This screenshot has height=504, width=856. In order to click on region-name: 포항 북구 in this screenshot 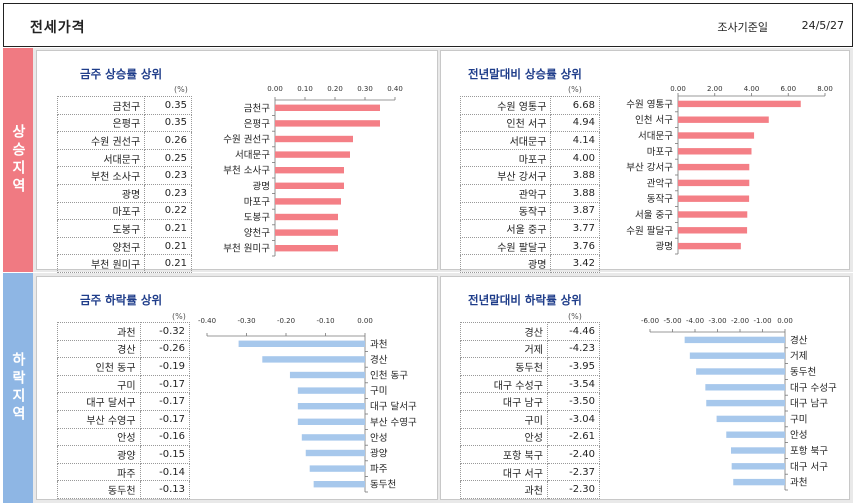, I will do `click(504, 454)`.